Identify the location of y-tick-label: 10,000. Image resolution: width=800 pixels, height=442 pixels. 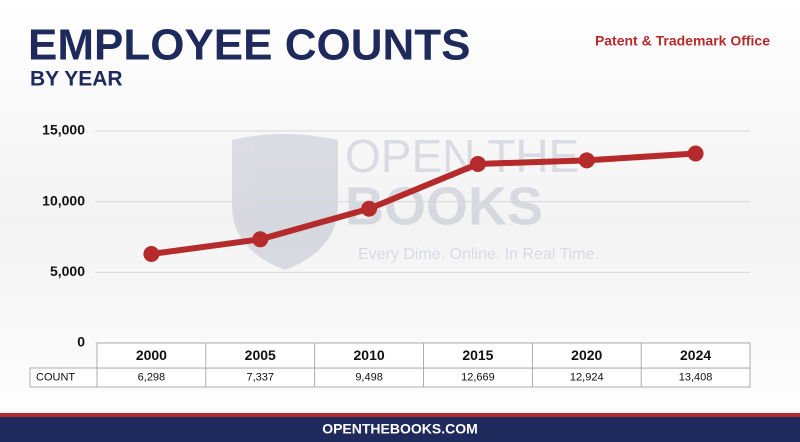
(63, 200).